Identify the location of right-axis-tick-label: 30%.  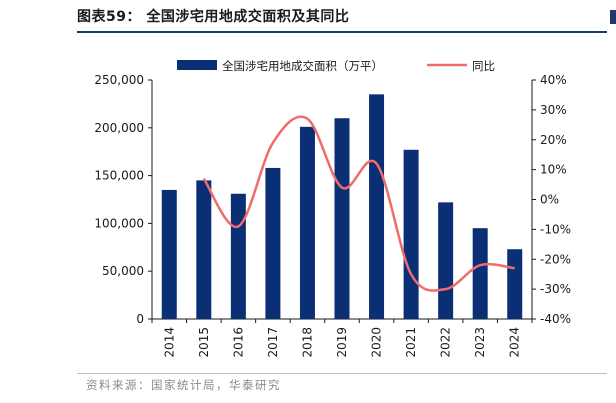
(553, 110).